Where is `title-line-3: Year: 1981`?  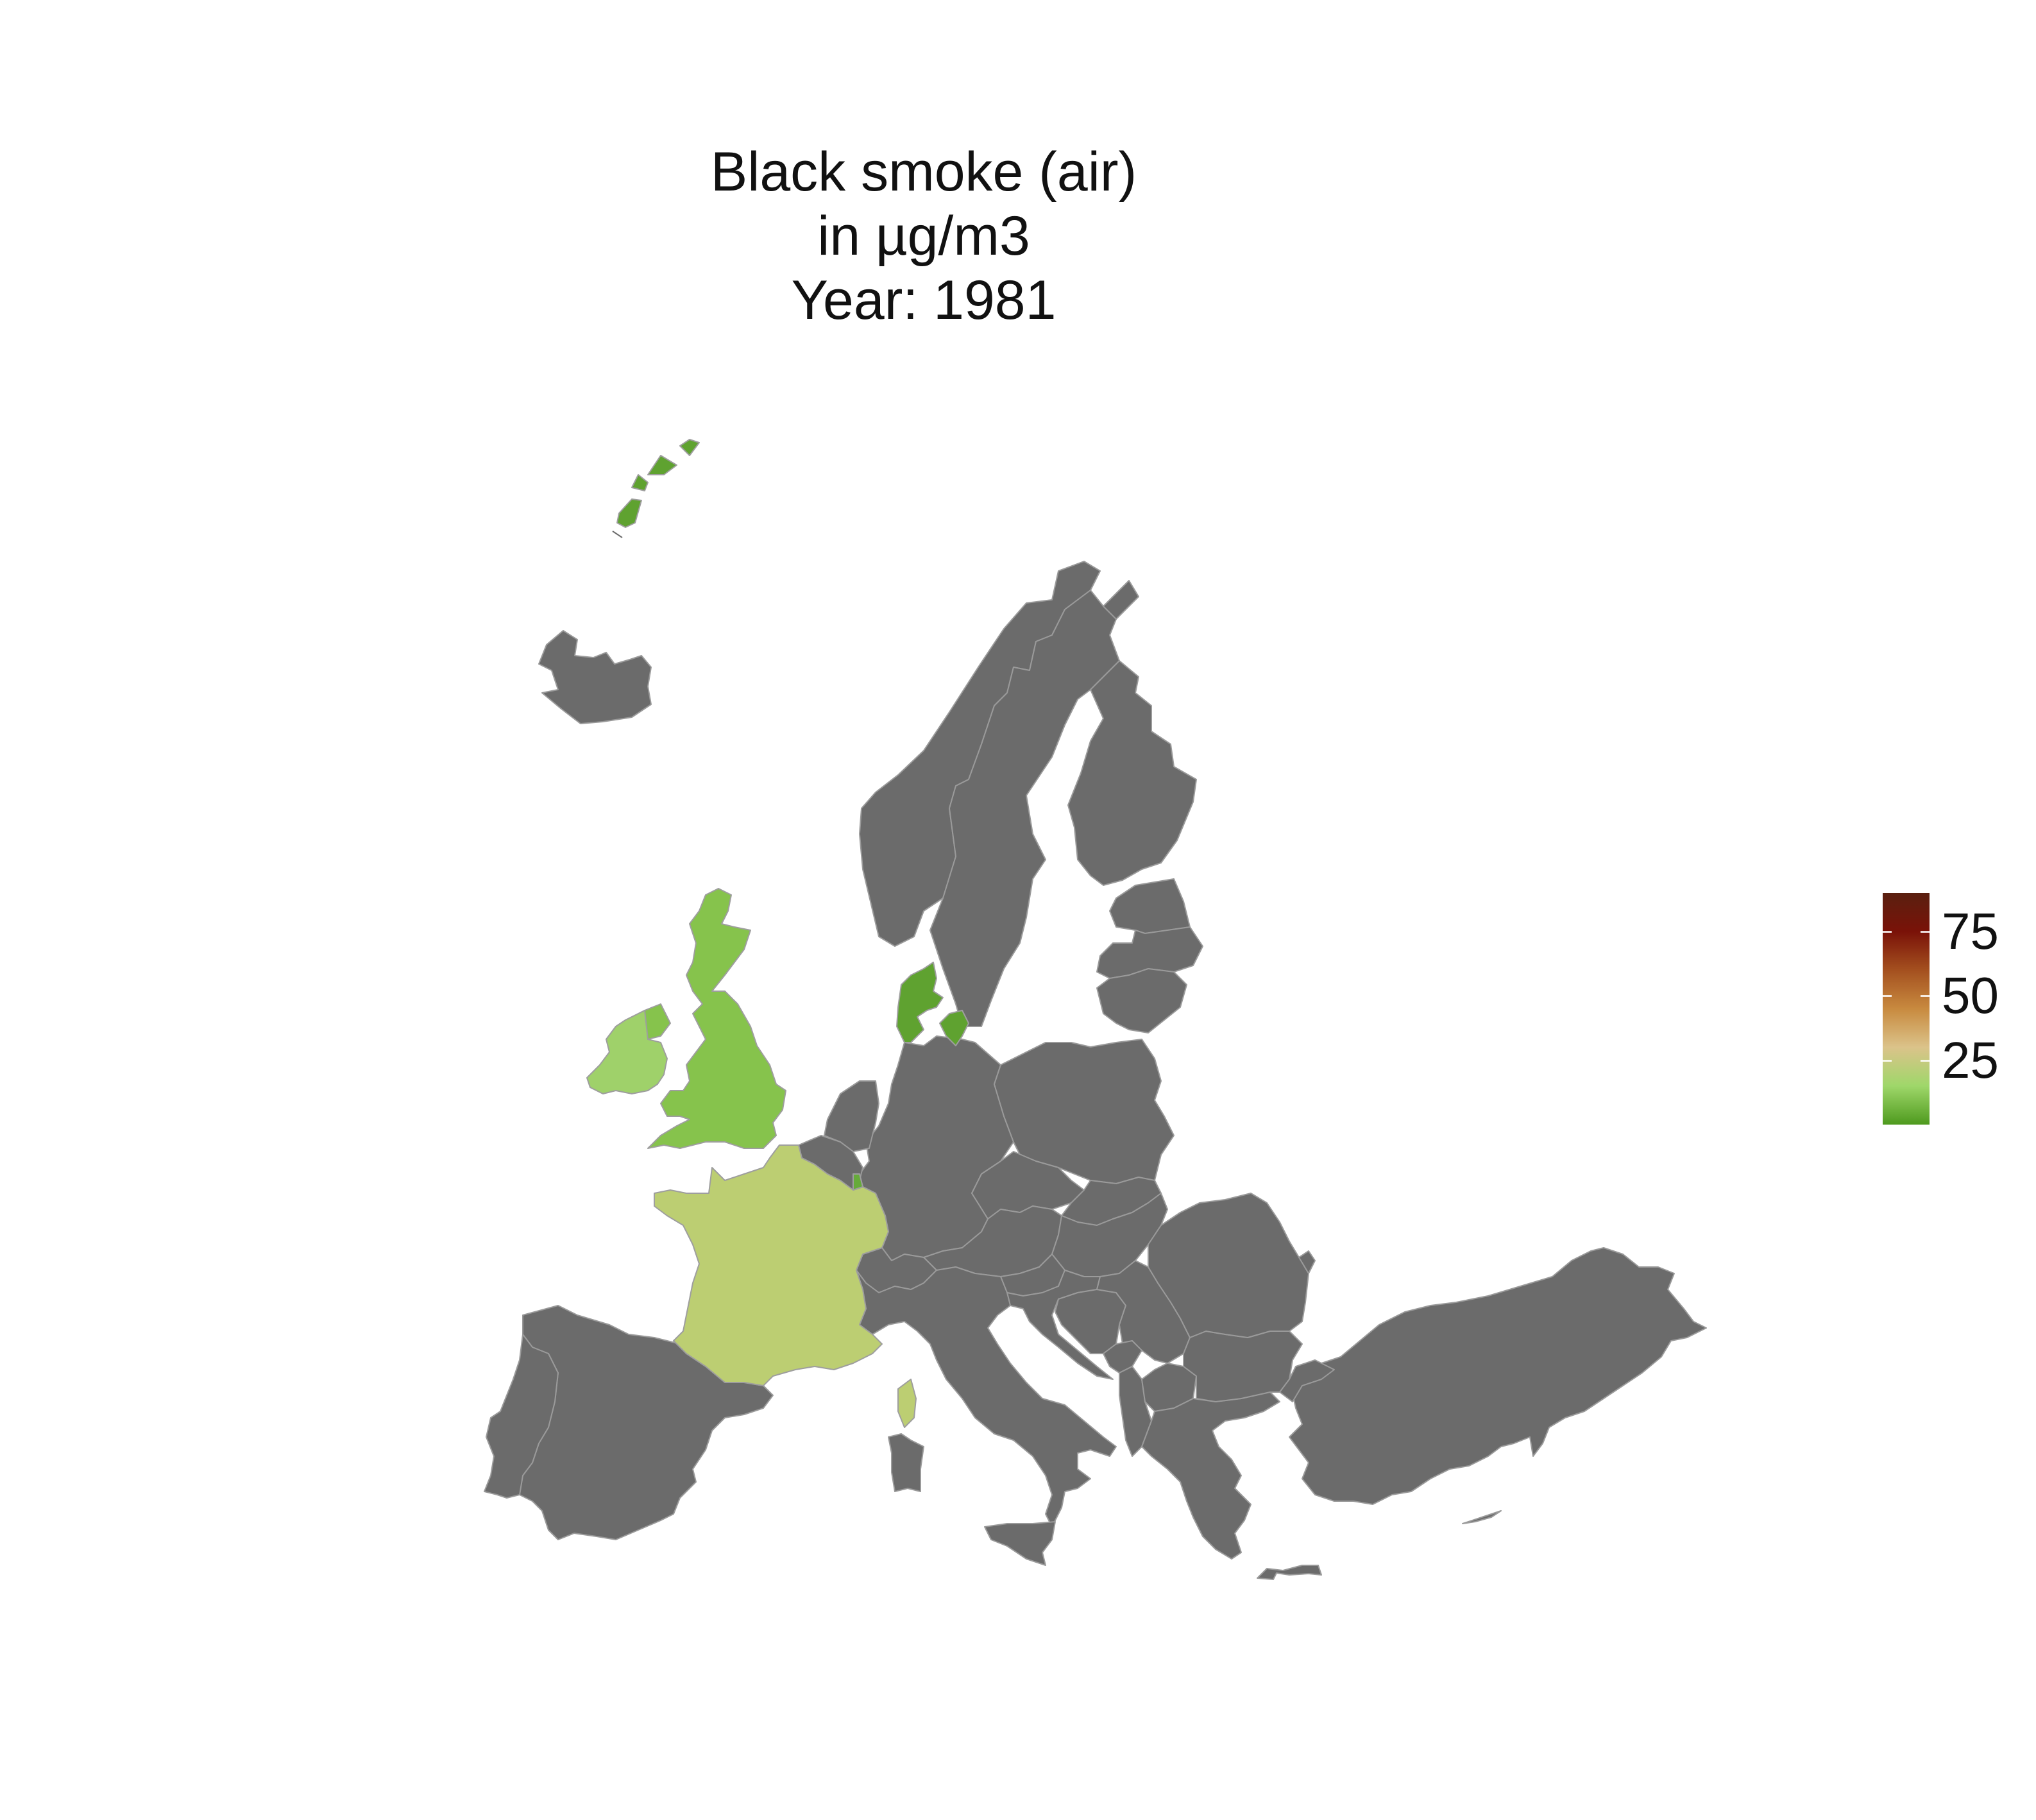
title-line-3: Year: 1981 is located at coordinates (923, 300).